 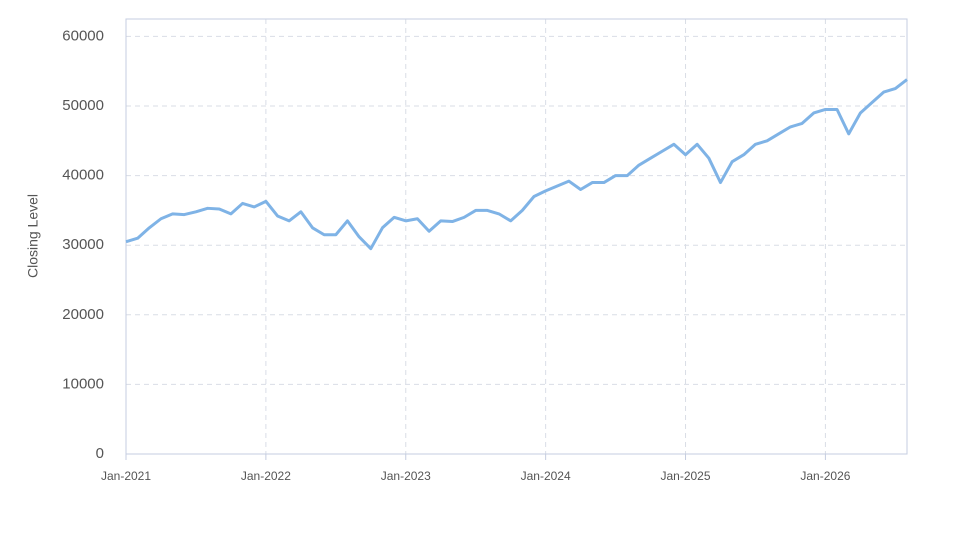 I want to click on y-tick-label: 0, so click(x=100, y=453).